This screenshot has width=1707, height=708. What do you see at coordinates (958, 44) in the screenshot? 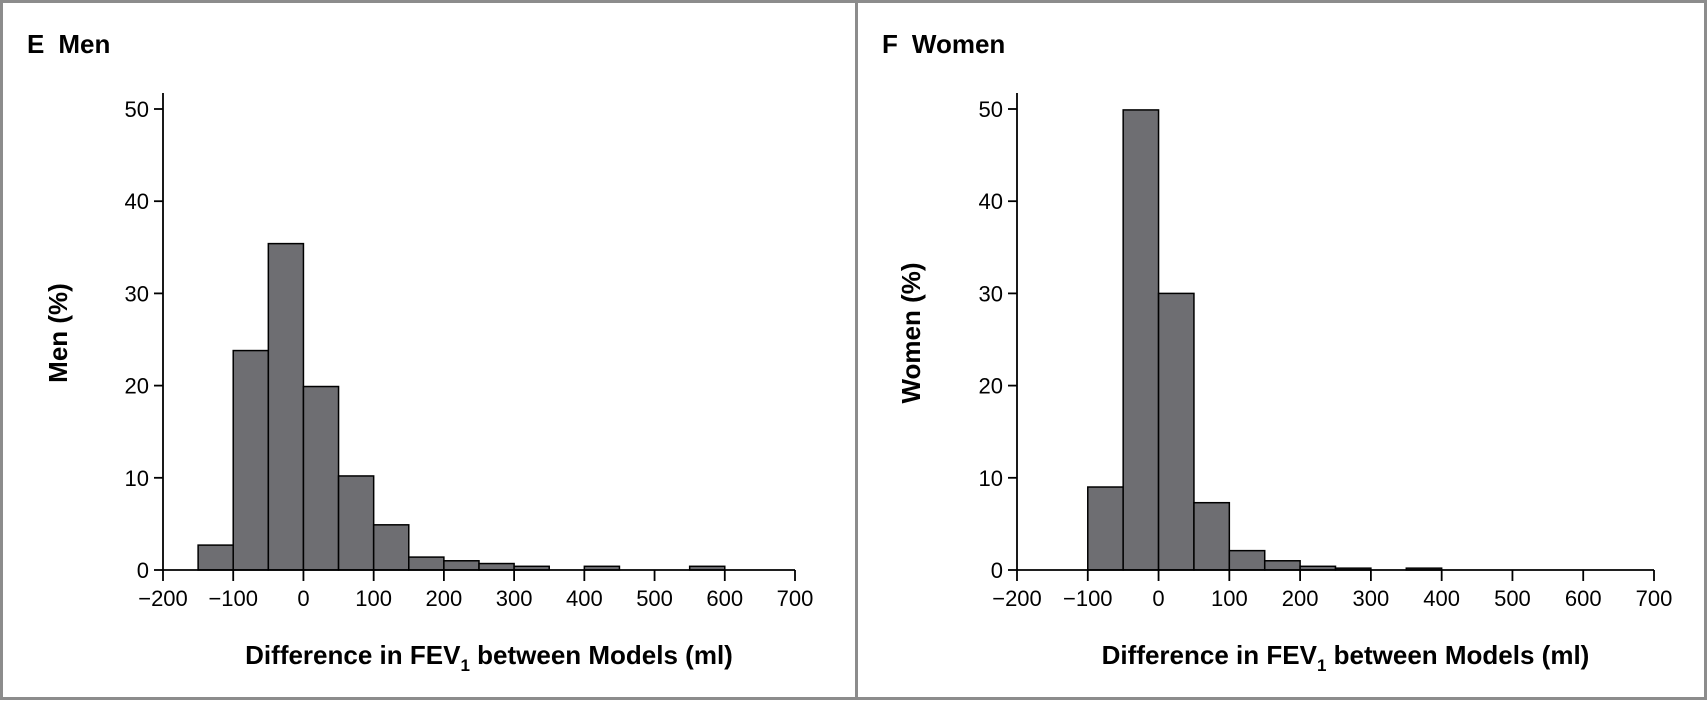
I see `panel-name: Women` at bounding box center [958, 44].